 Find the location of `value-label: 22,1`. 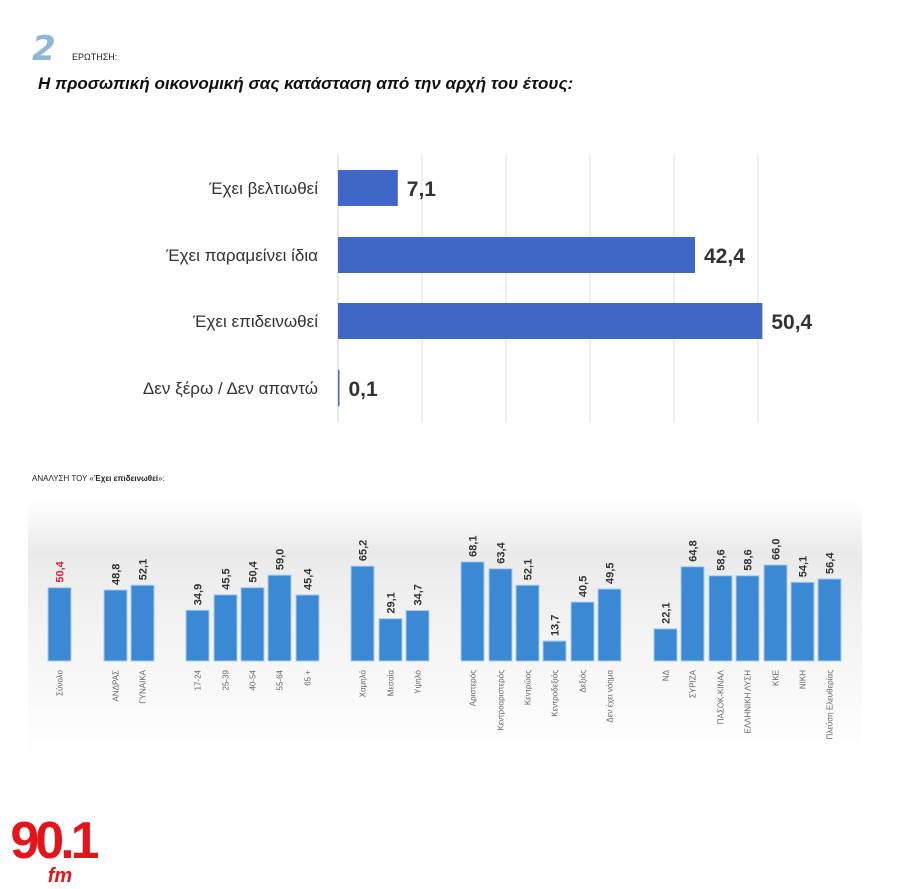

value-label: 22,1 is located at coordinates (667, 612).